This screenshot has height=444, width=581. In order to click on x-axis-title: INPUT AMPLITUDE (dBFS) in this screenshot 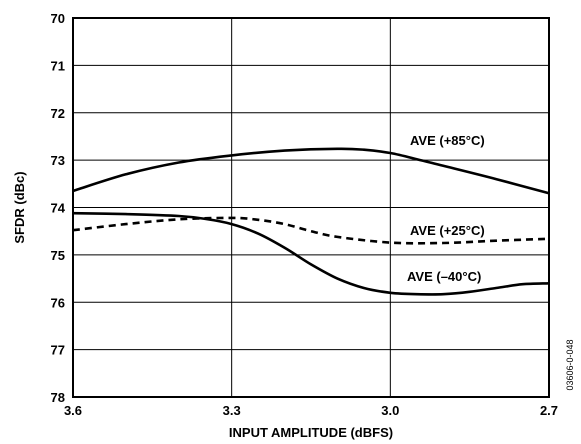, I will do `click(311, 432)`.